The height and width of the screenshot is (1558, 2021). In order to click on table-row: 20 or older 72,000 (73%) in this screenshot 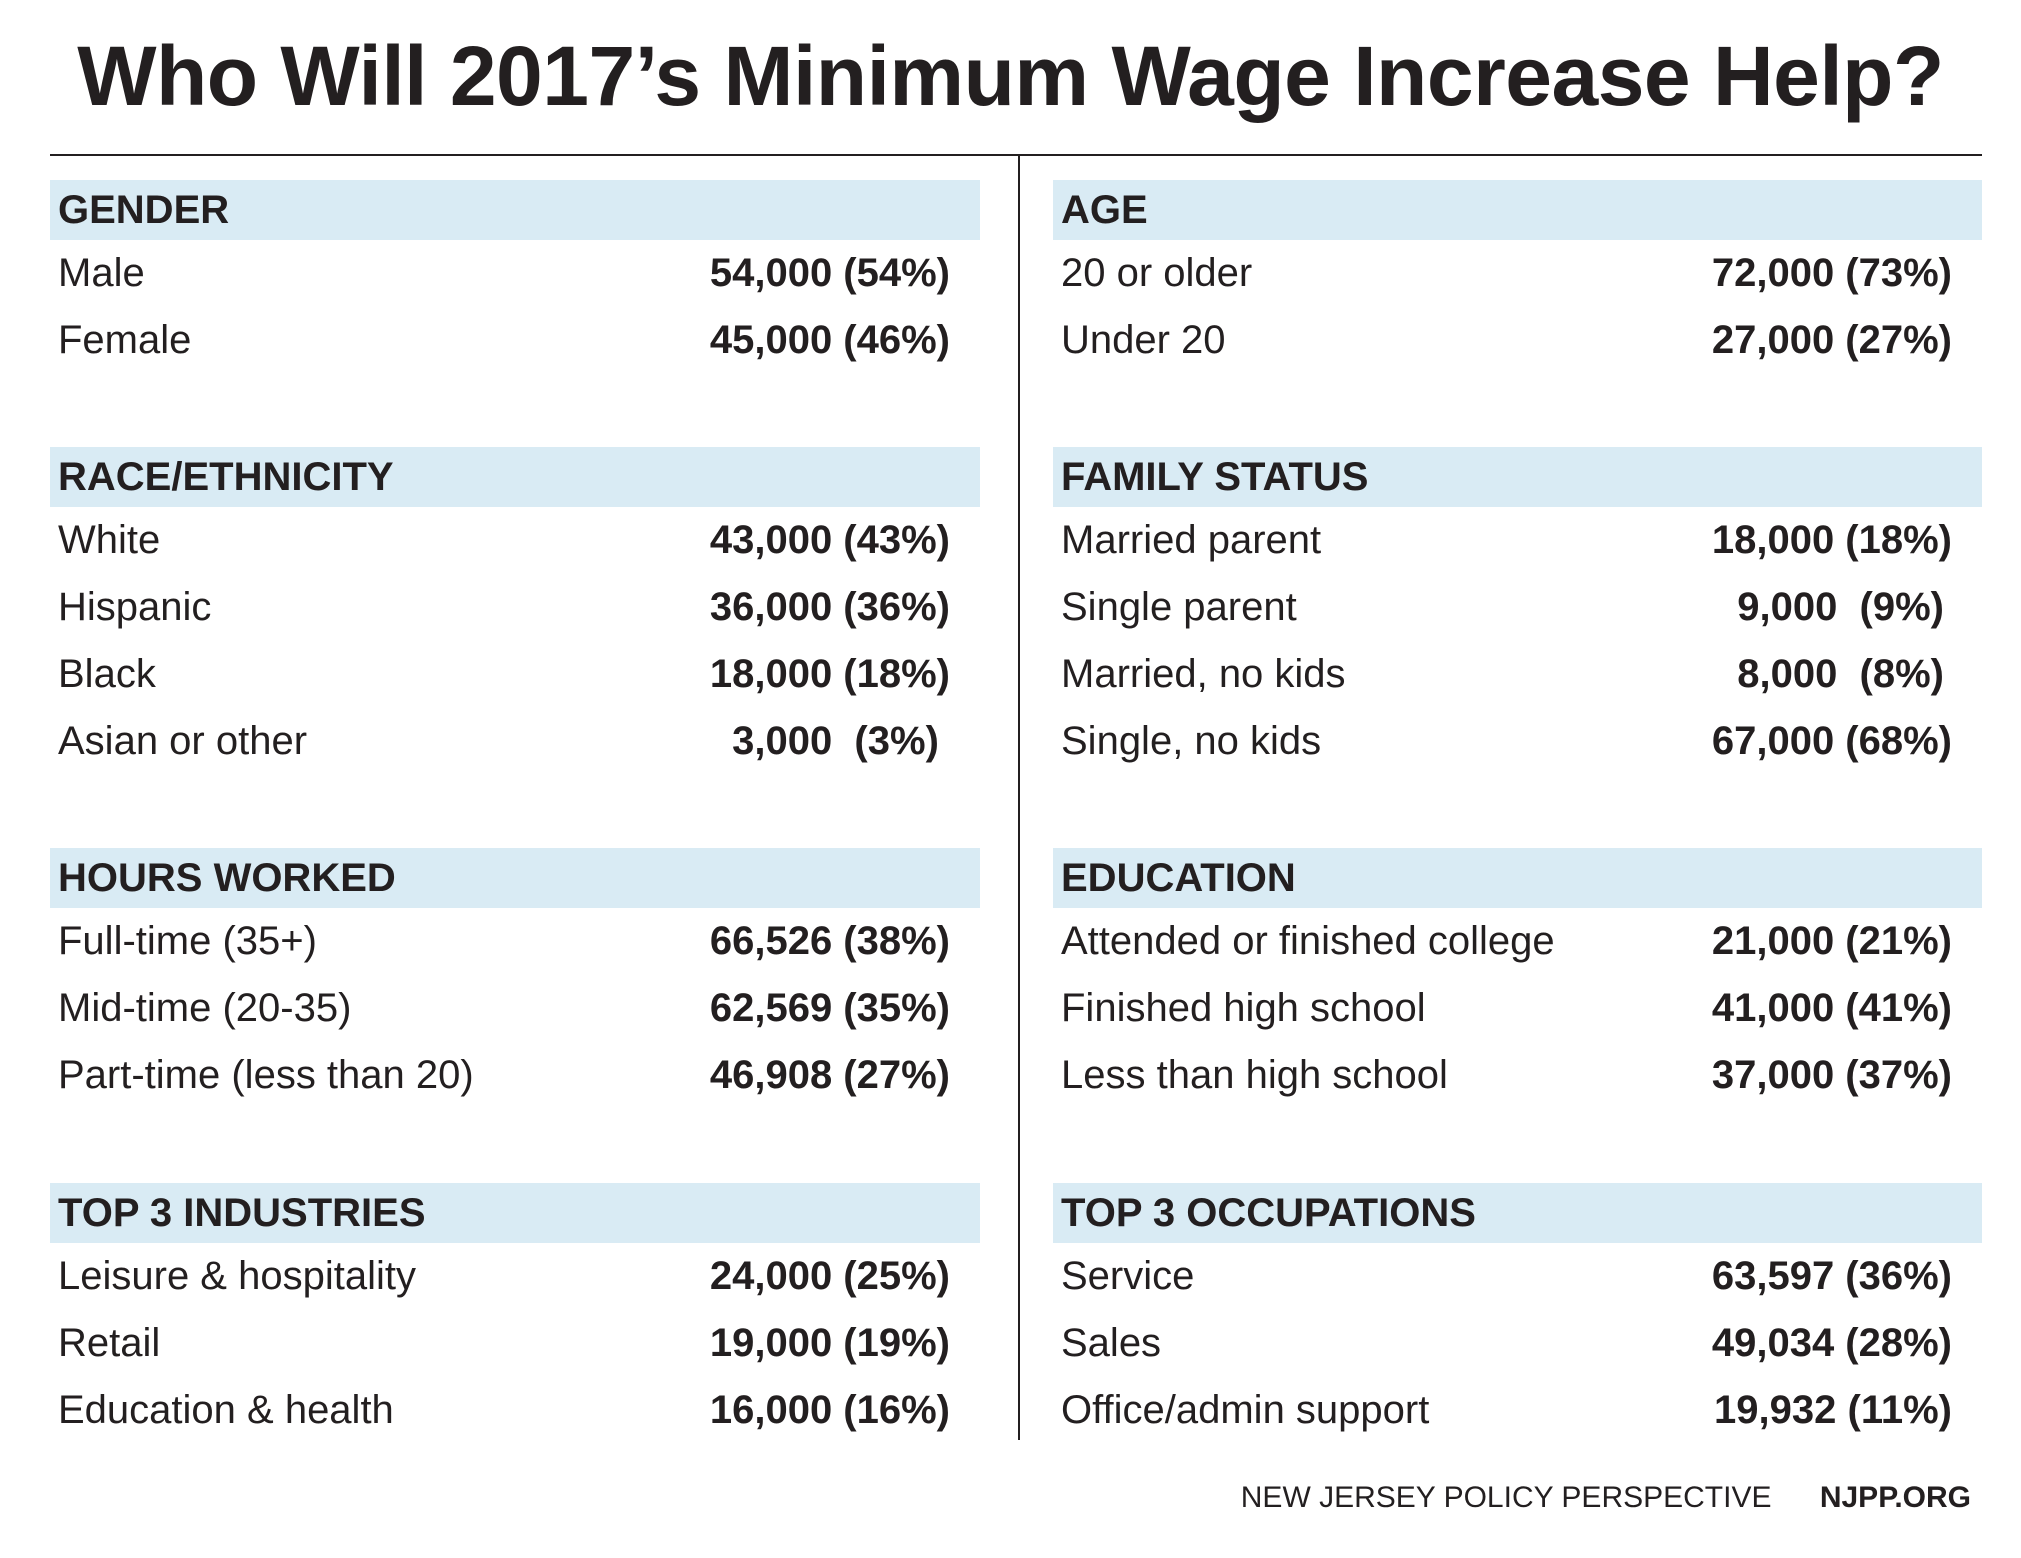, I will do `click(1517, 273)`.